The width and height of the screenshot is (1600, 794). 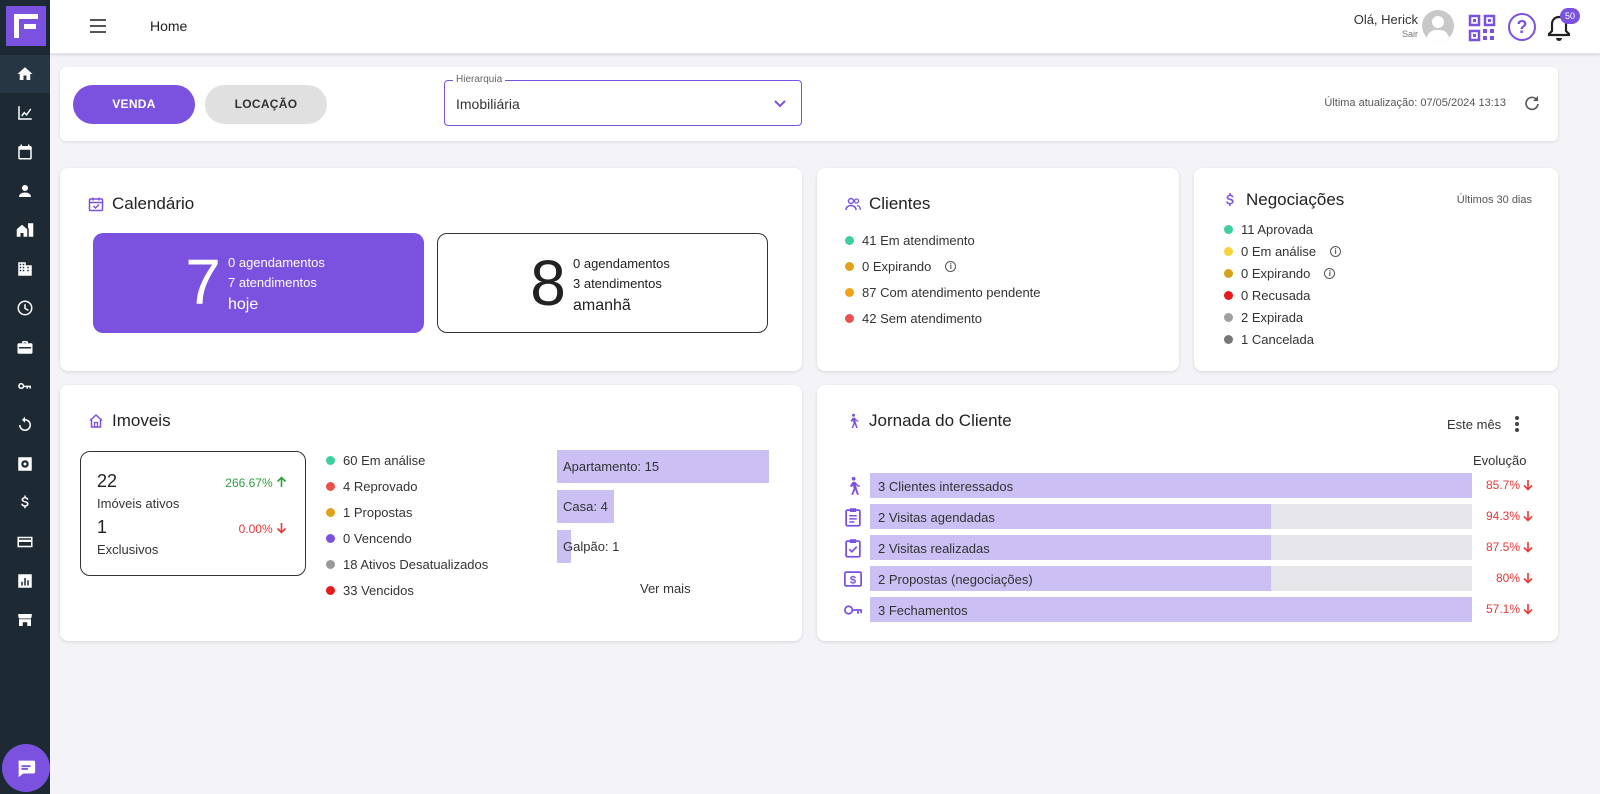 I want to click on journey-step-change: 94.3%, so click(x=1509, y=516).